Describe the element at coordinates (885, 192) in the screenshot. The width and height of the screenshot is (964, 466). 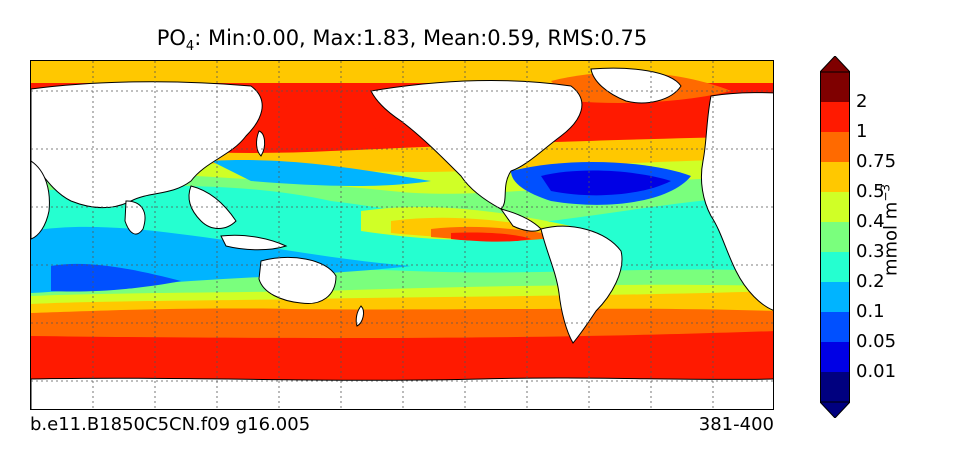
I see `units-exponent: −3` at that location.